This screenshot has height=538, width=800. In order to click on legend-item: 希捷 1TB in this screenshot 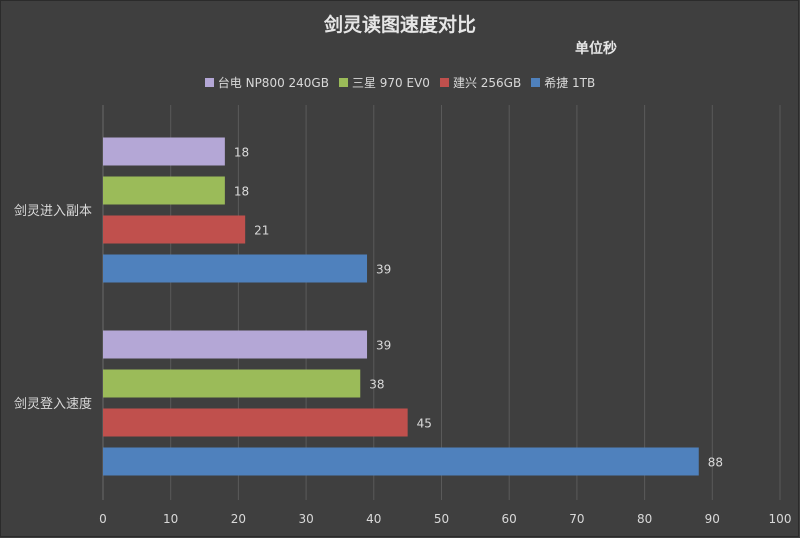, I will do `click(563, 82)`.